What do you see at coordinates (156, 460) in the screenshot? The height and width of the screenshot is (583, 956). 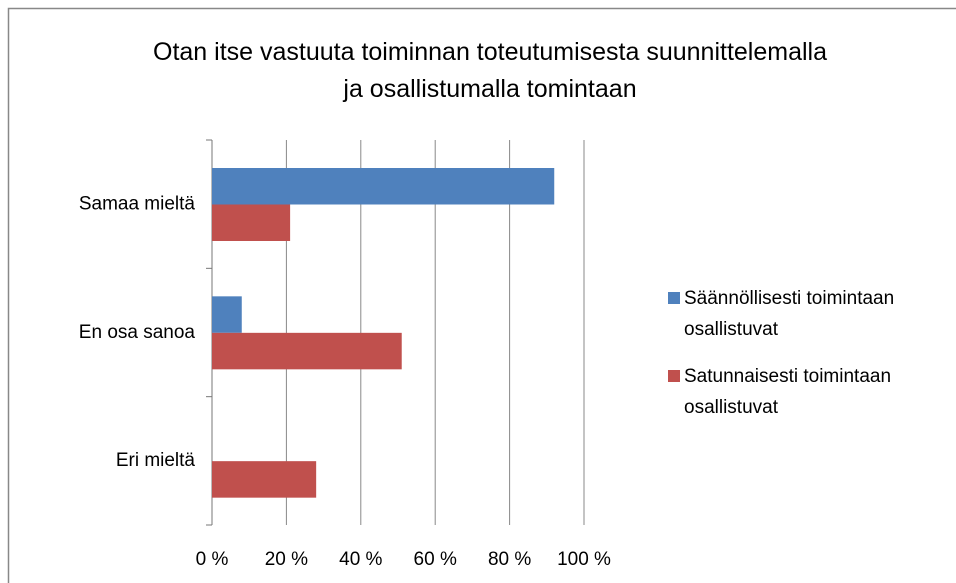 I see `y-tick-label: Eri mieltä` at bounding box center [156, 460].